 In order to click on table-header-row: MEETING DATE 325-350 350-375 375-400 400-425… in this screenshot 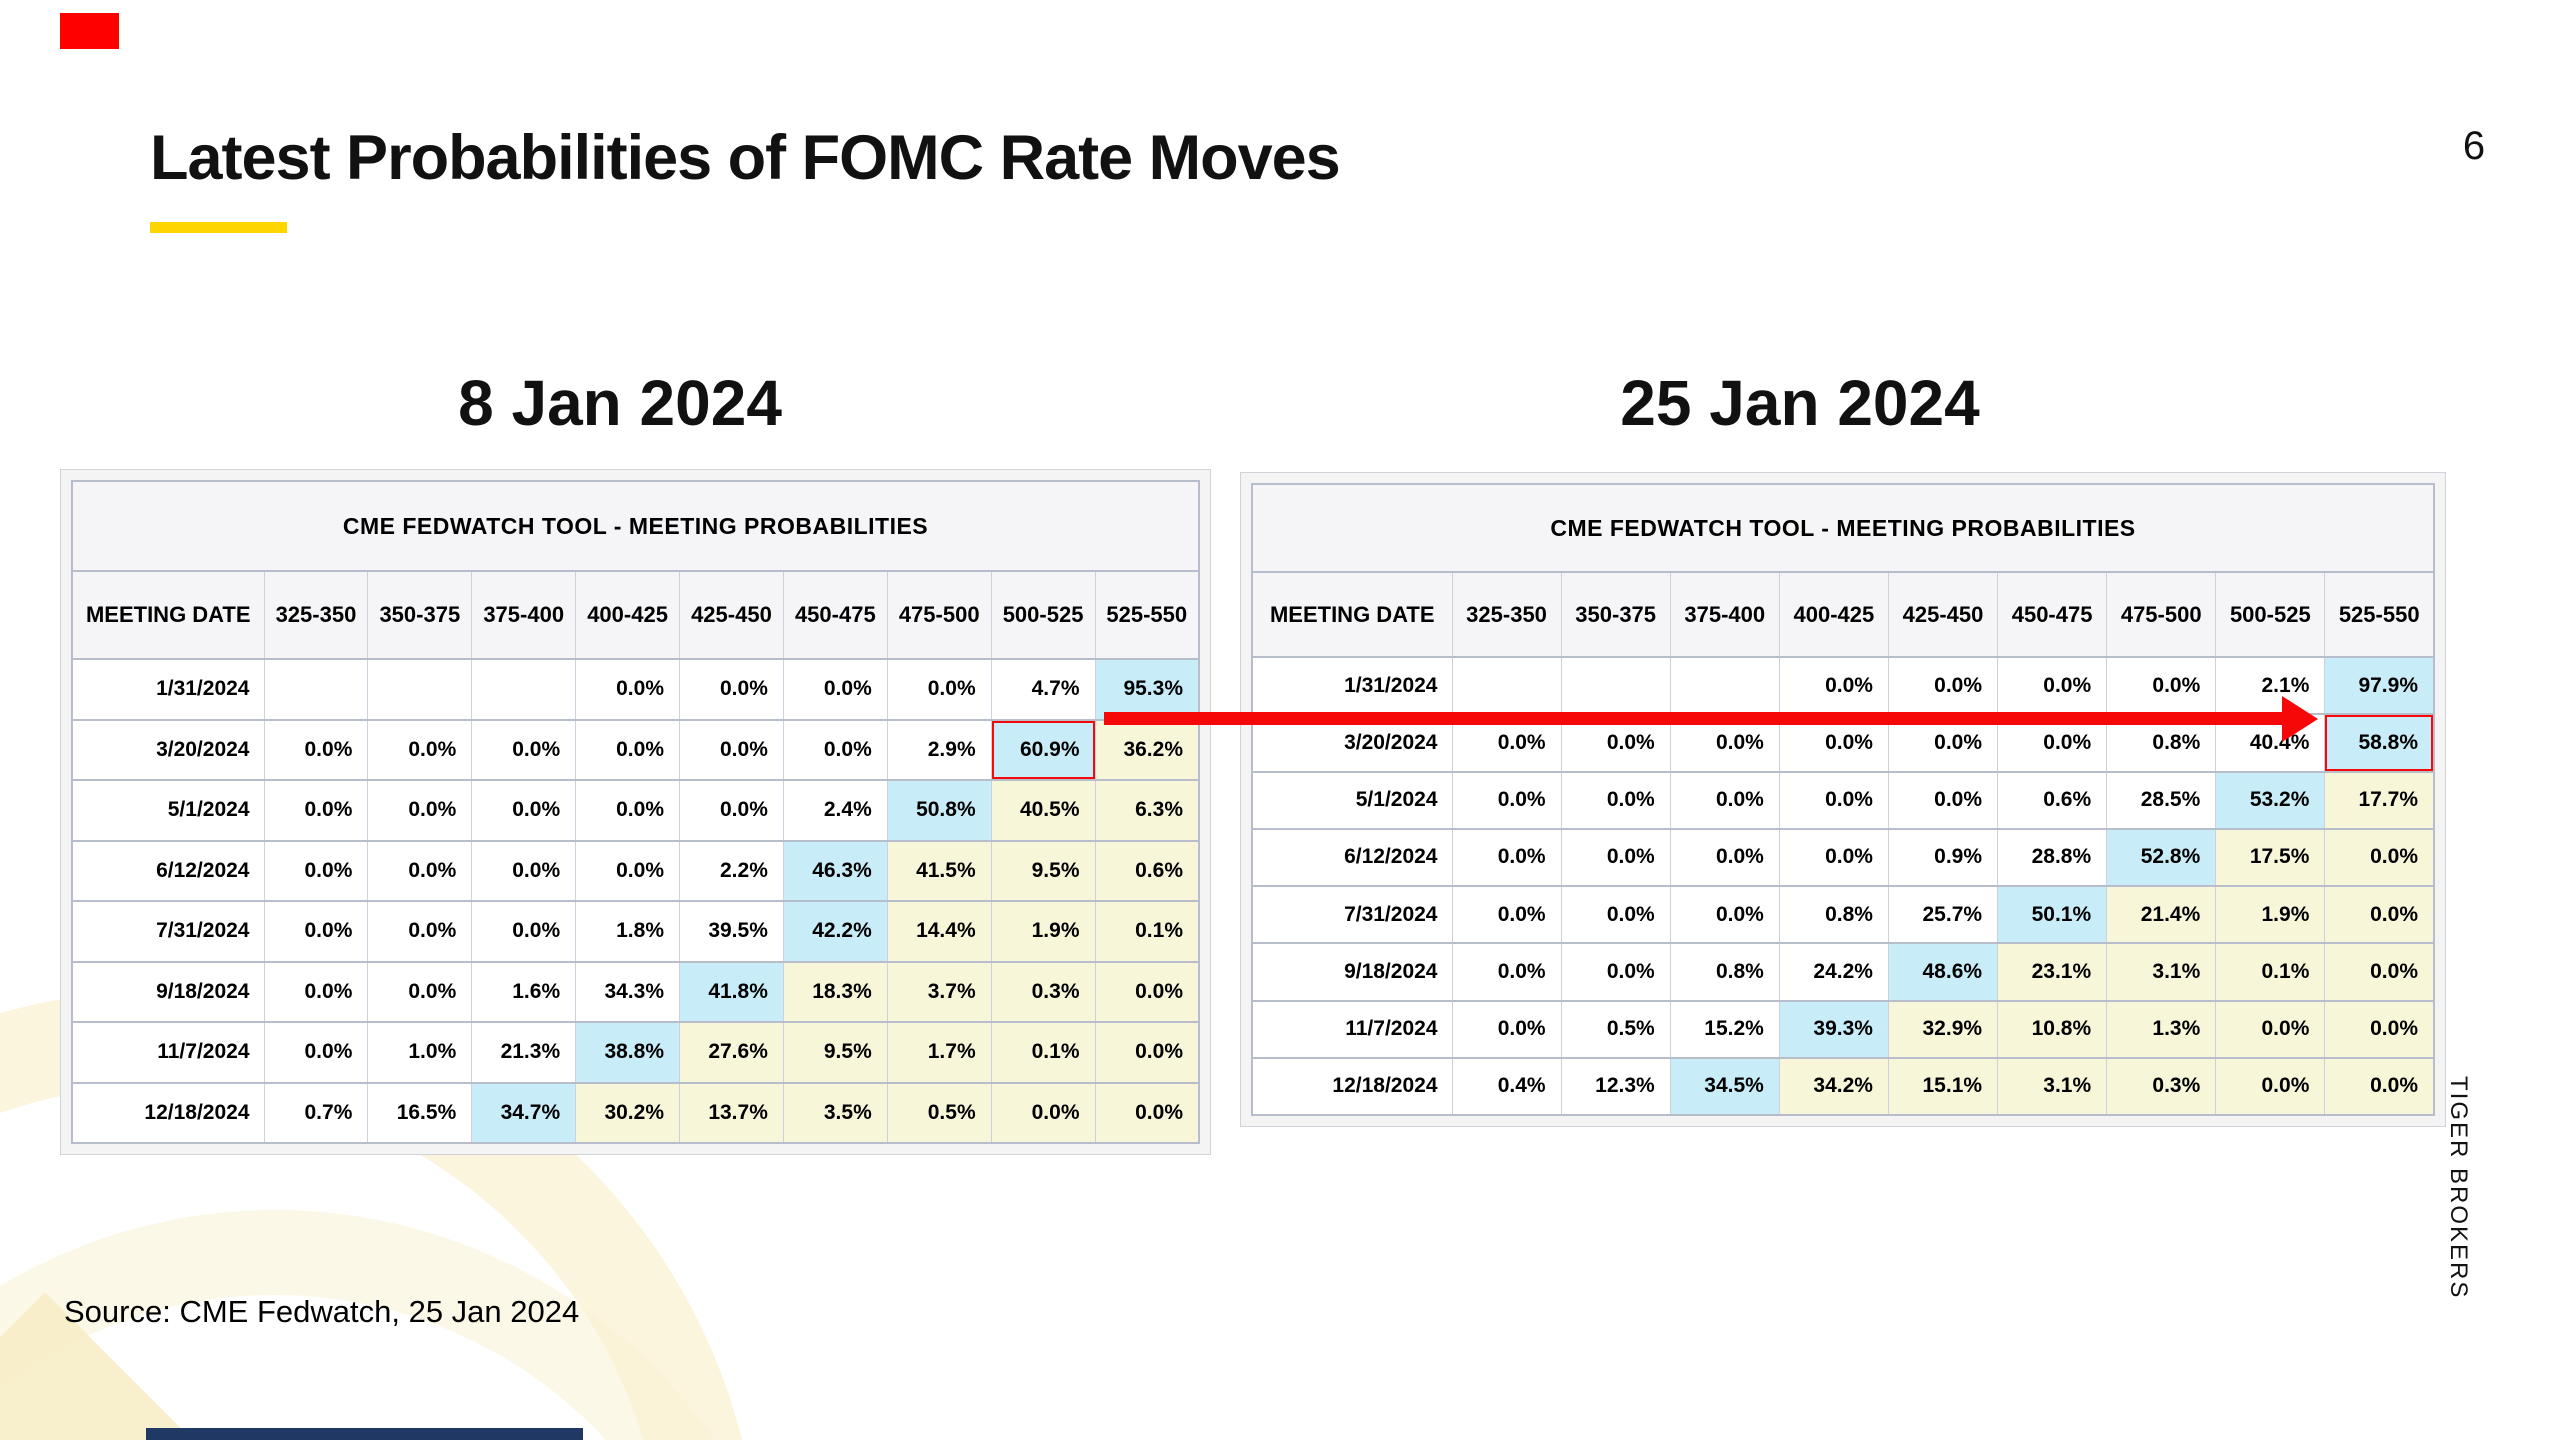, I will do `click(635, 615)`.